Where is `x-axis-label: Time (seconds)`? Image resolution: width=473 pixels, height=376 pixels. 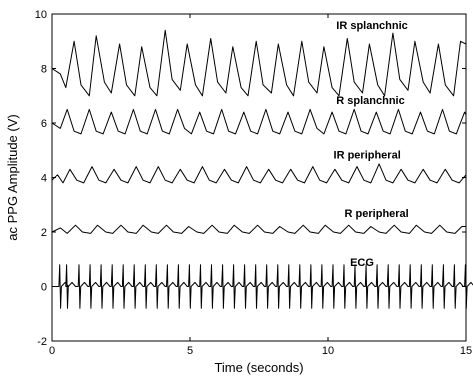
x-axis-label: Time (seconds) is located at coordinates (258, 367).